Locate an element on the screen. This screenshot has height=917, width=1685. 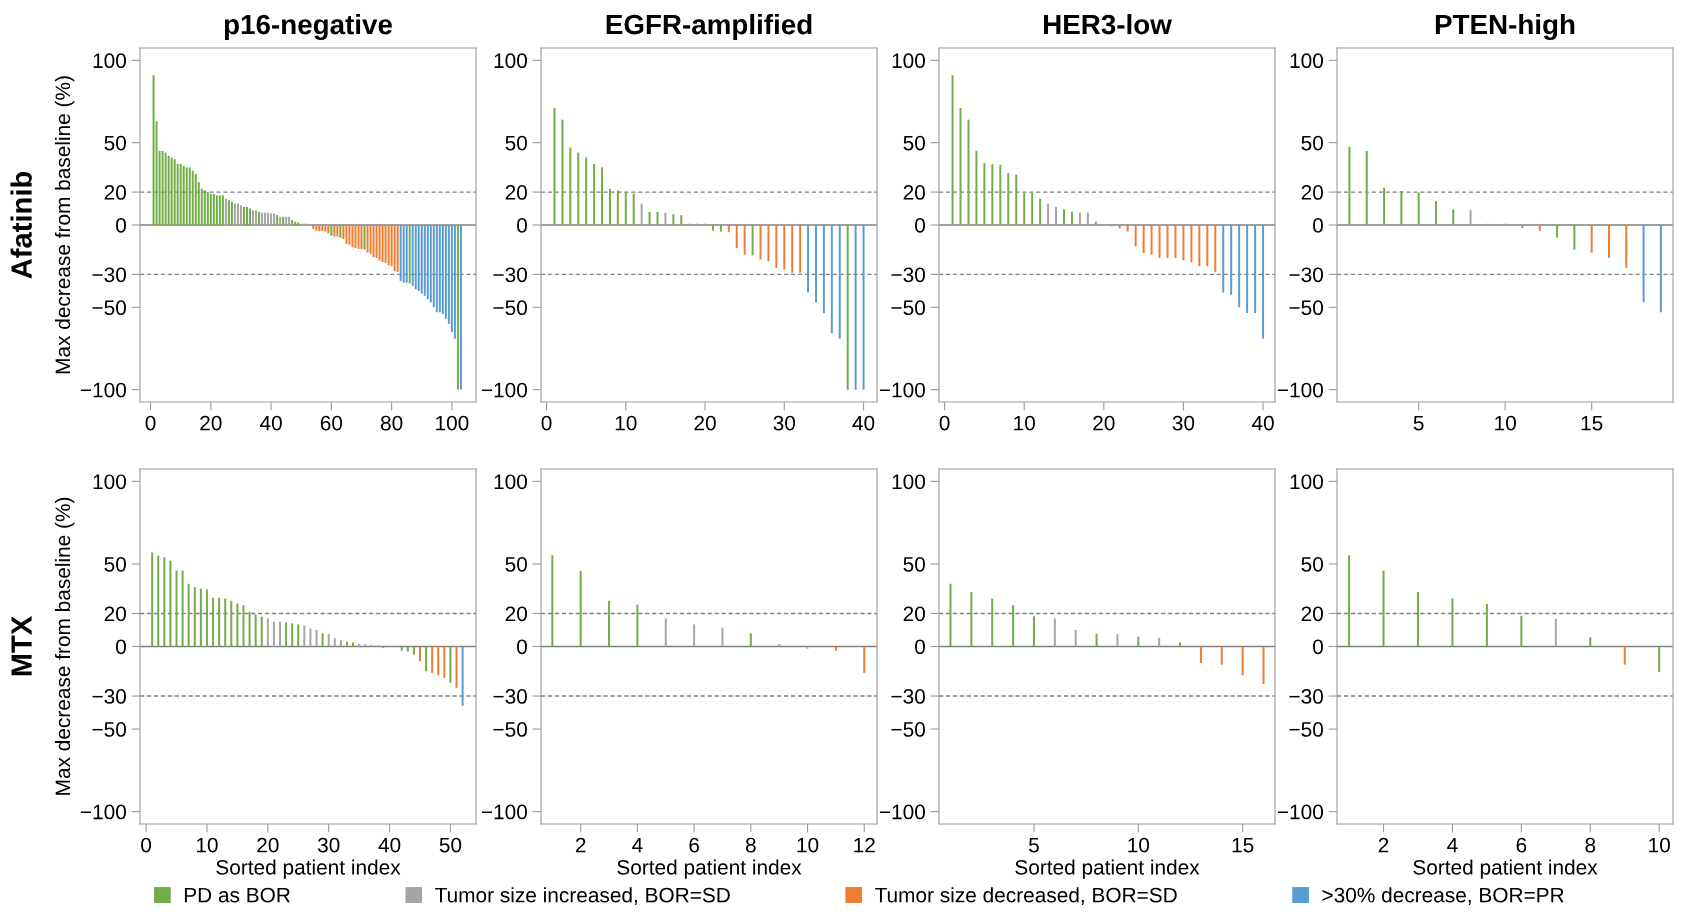
x-tick-label: 10 is located at coordinates (808, 845).